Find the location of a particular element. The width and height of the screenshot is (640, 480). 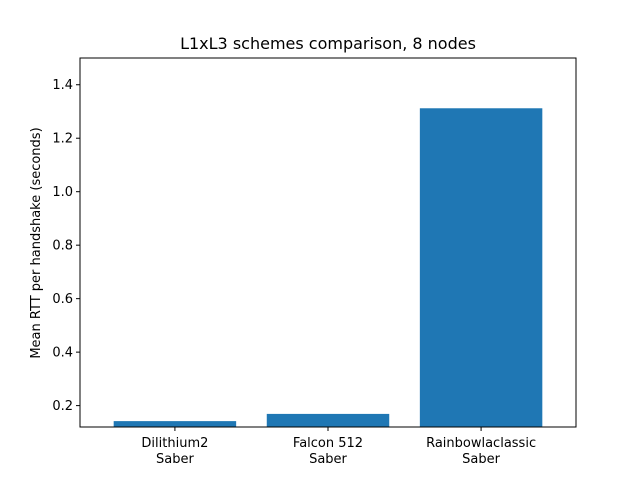

y-axis: 0.2 0.4 0.6 0.8 1.0 1.2 1.4 is located at coordinates (66, 246).